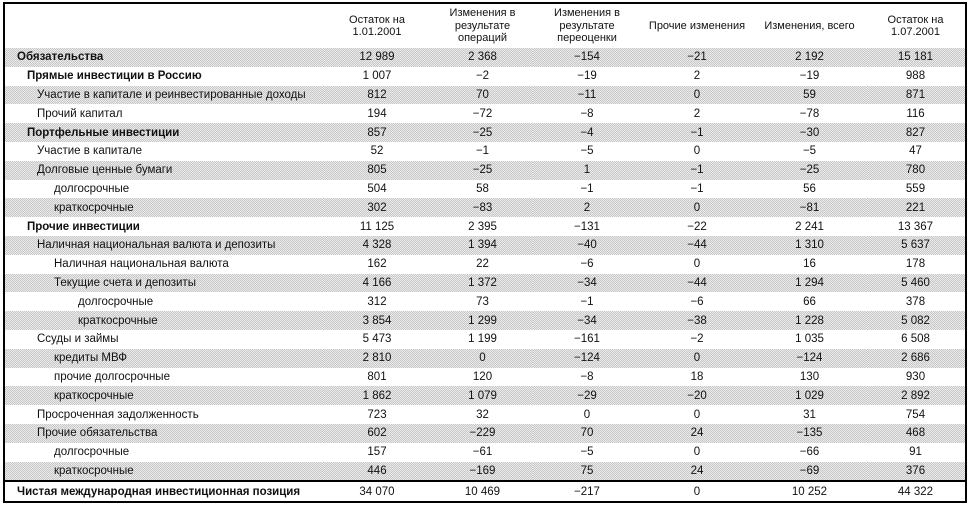 This screenshot has height=506, width=972. What do you see at coordinates (809, 471) in the screenshot?
I see `cell-changes-total: −69` at bounding box center [809, 471].